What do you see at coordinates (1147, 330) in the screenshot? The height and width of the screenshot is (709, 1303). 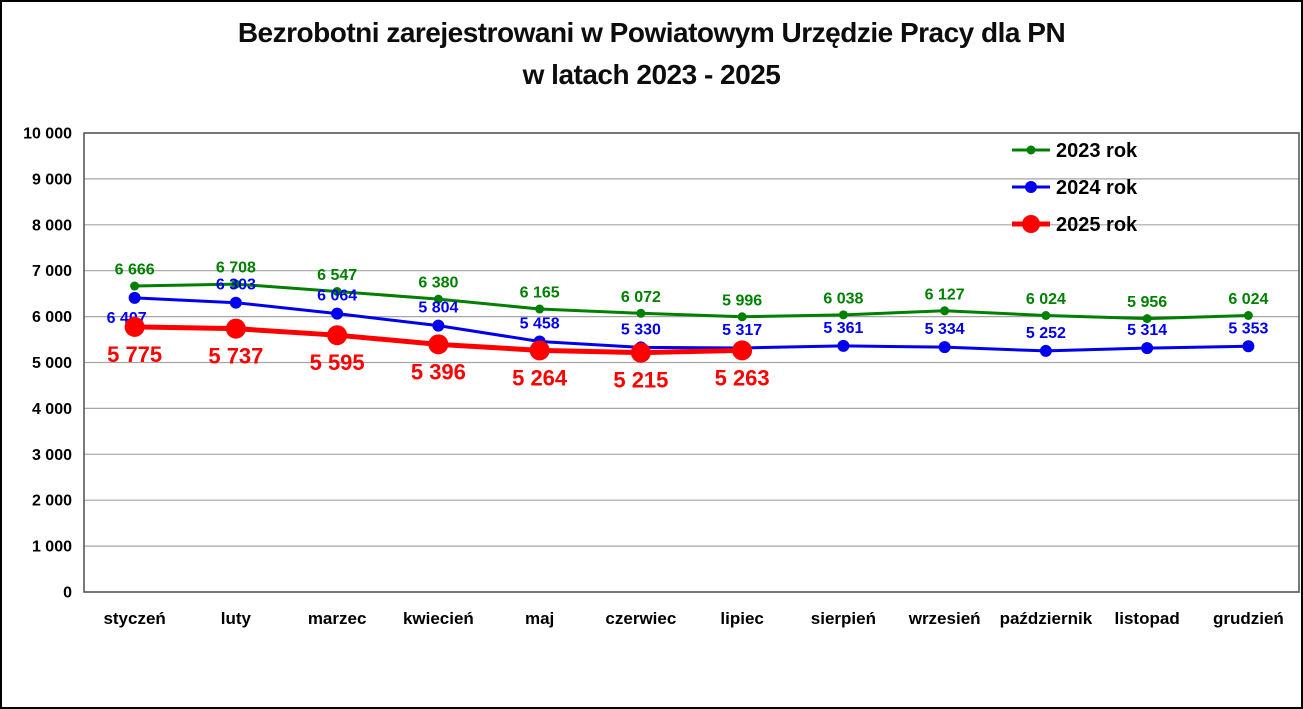 I see `data-label: 5 314` at bounding box center [1147, 330].